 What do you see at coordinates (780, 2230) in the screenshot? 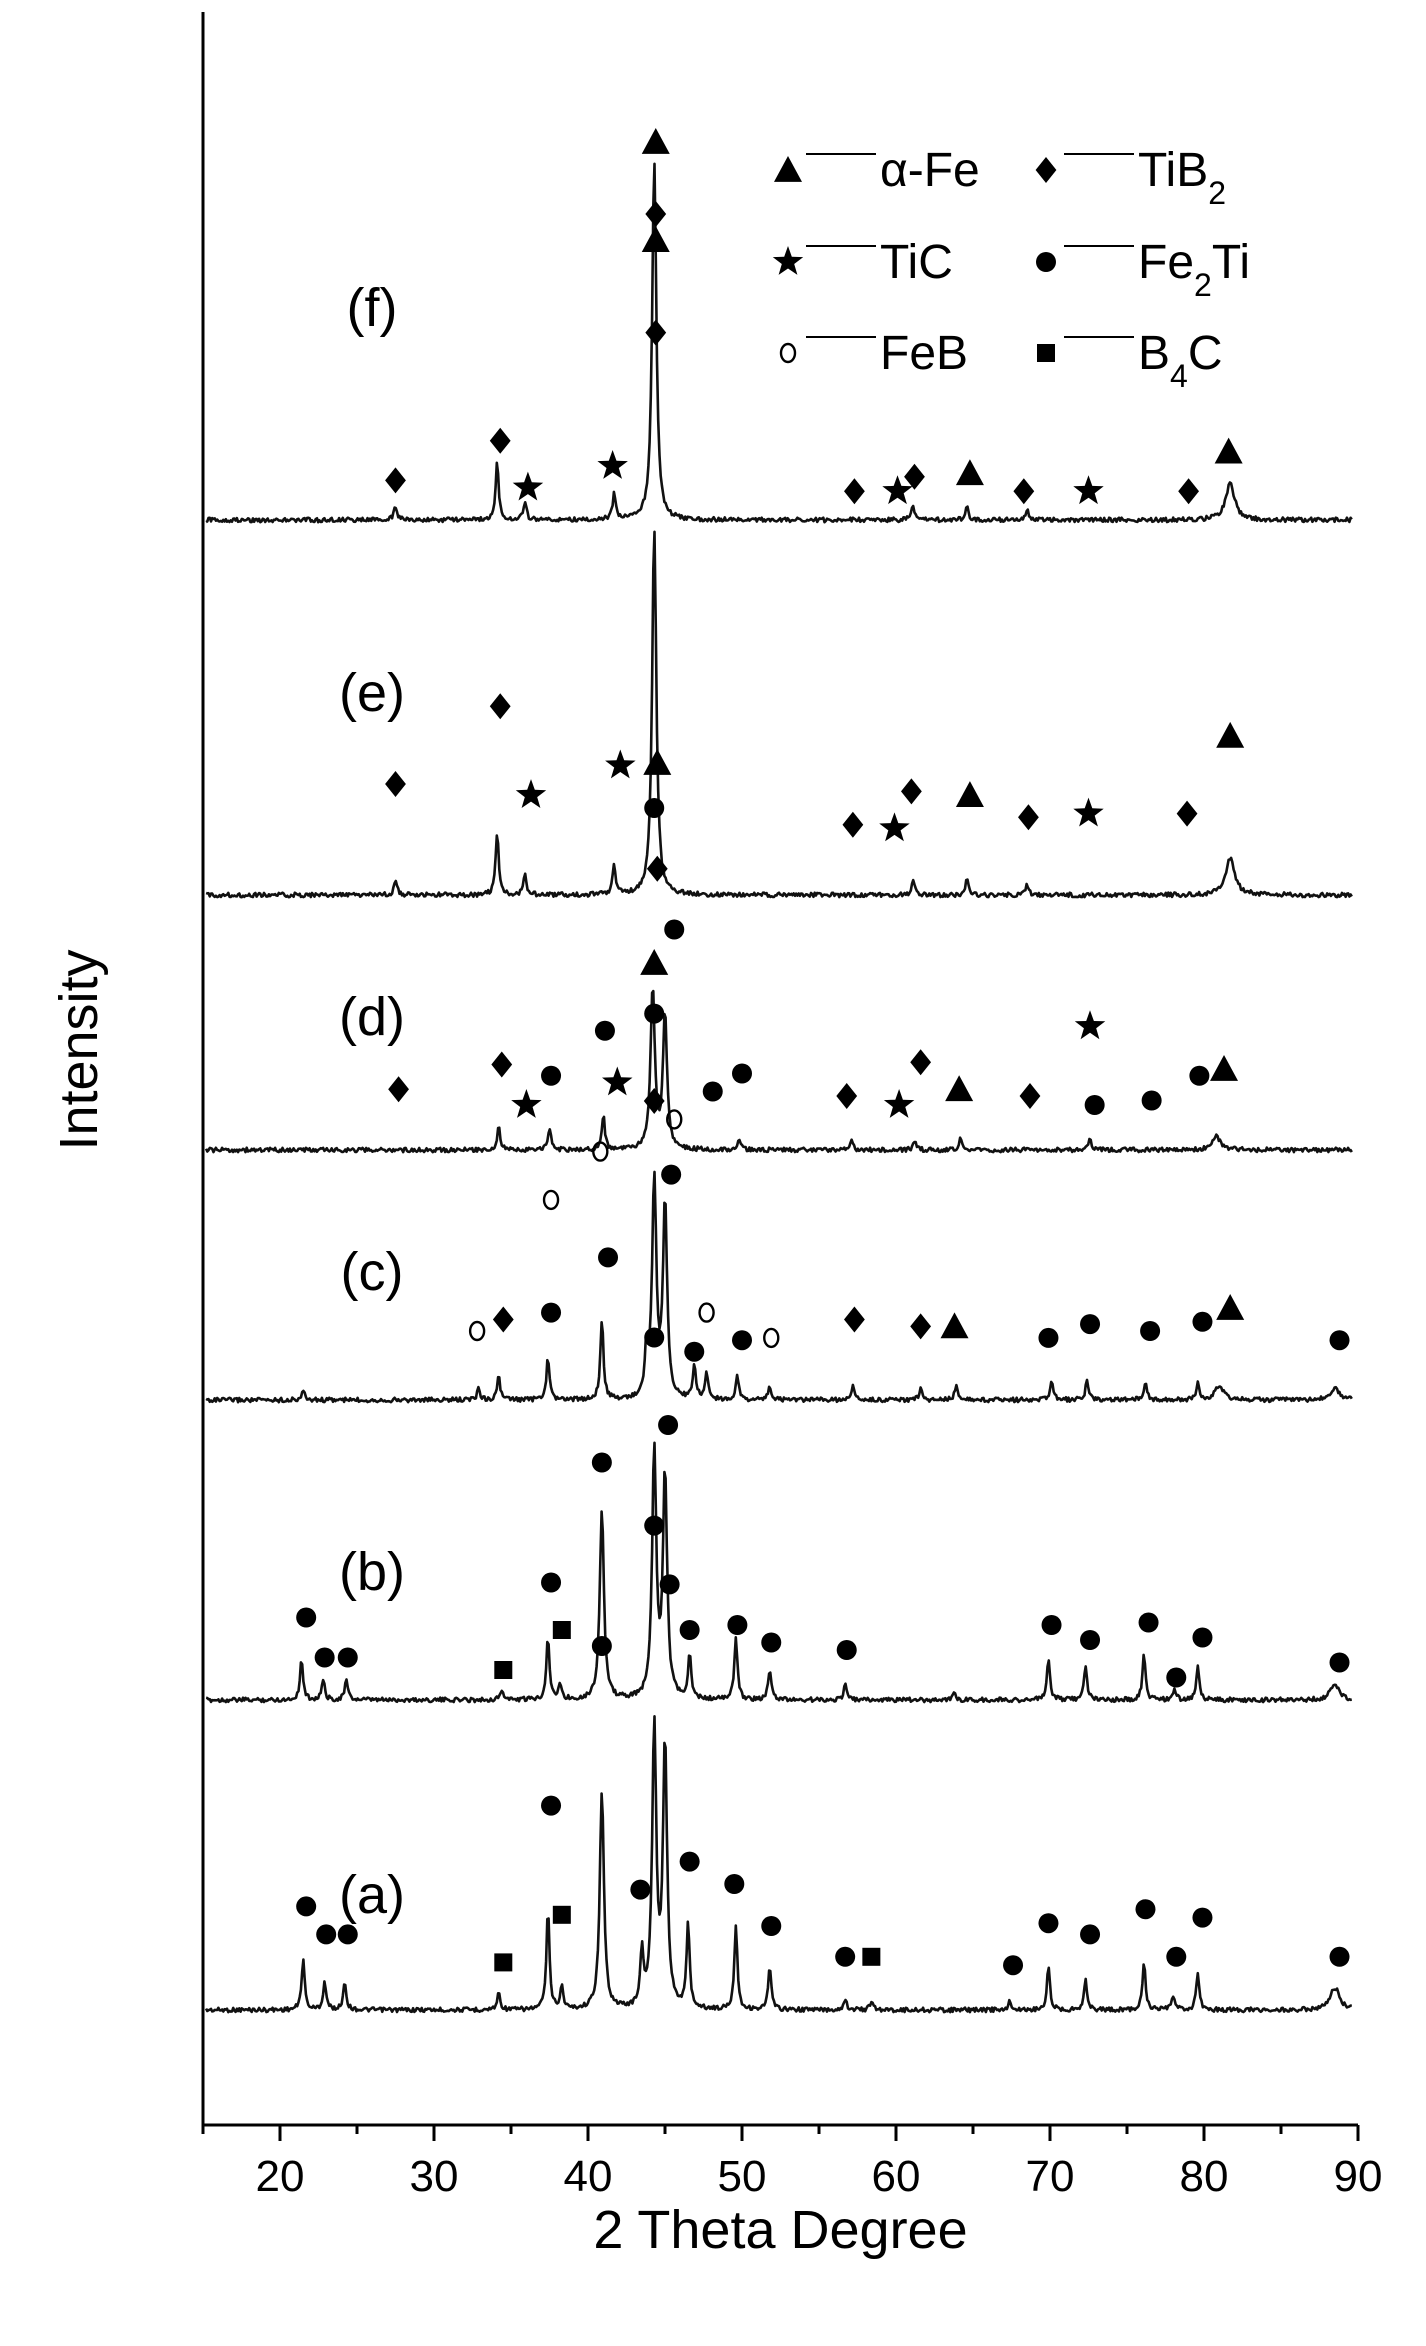
I see `x-axis-title: 2 Theta Degree` at bounding box center [780, 2230].